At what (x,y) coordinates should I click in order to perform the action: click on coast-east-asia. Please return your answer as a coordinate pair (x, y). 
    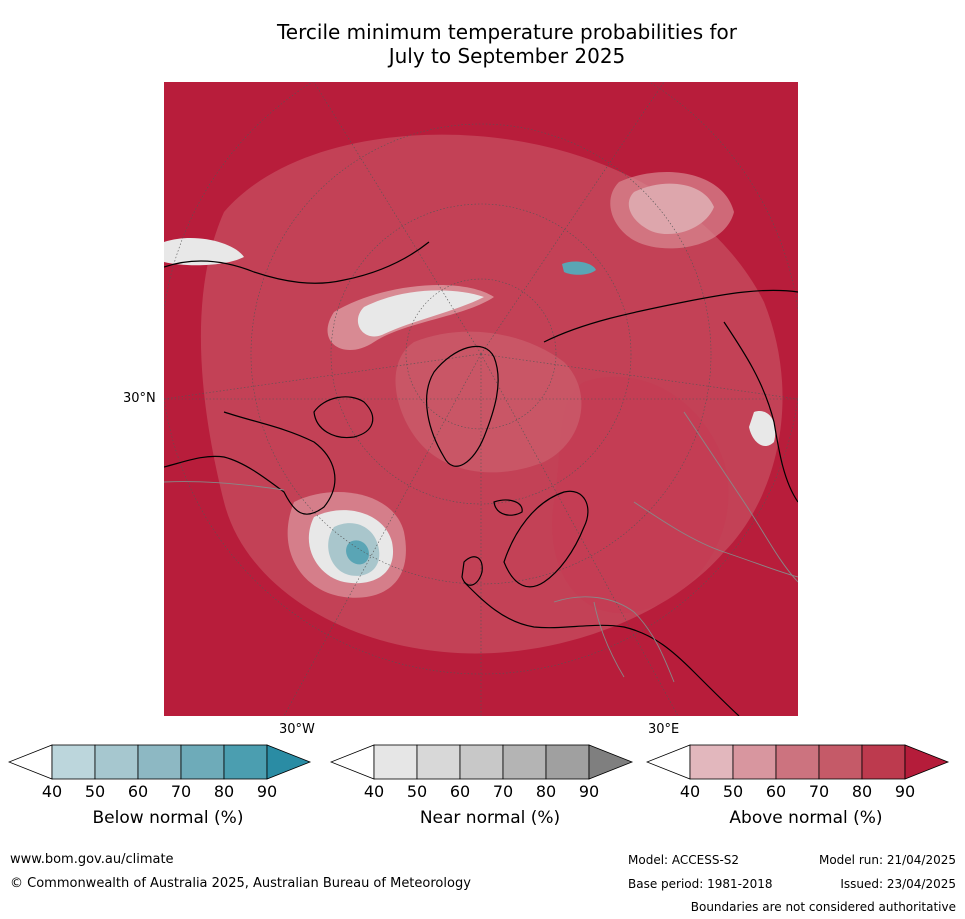
    Looking at the image, I should click on (760, 412).